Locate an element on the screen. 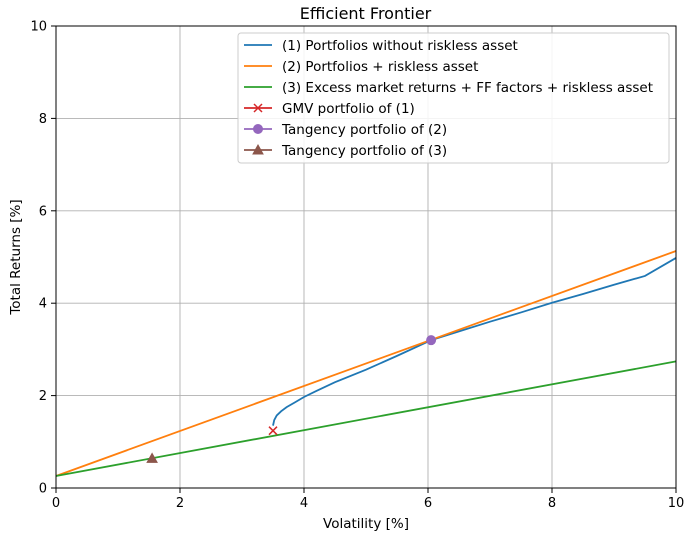 This screenshot has width=688, height=536. y-tick-label: 8 is located at coordinates (43, 119).